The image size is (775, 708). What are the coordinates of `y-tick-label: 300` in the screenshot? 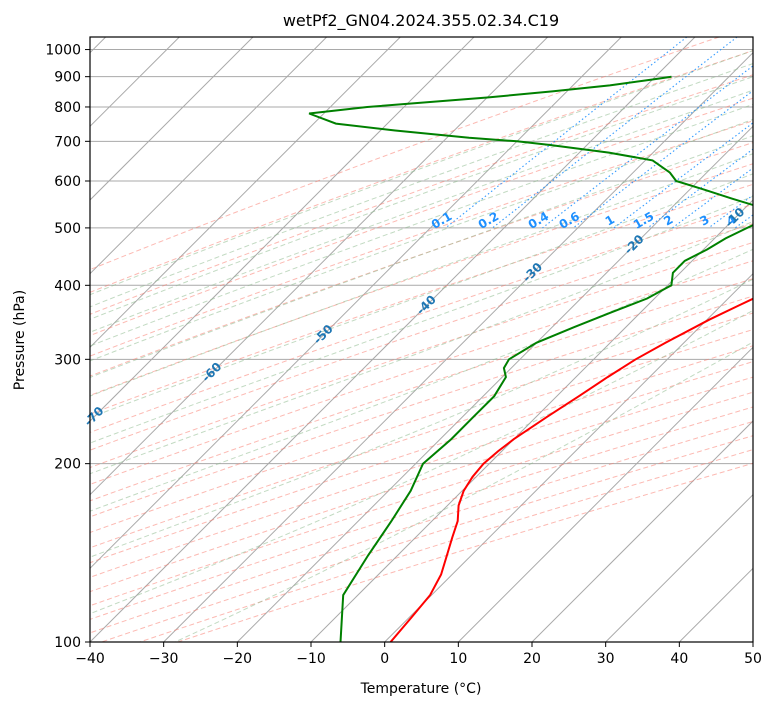 It's located at (67, 360).